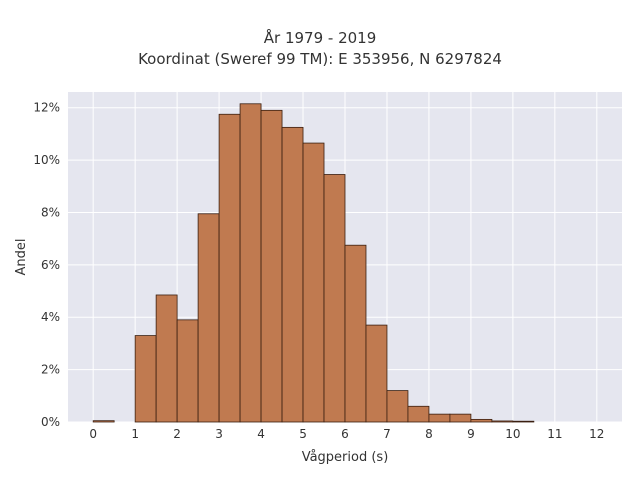  What do you see at coordinates (345, 457) in the screenshot?
I see `x-axis-label: Vågperiod (s)` at bounding box center [345, 457].